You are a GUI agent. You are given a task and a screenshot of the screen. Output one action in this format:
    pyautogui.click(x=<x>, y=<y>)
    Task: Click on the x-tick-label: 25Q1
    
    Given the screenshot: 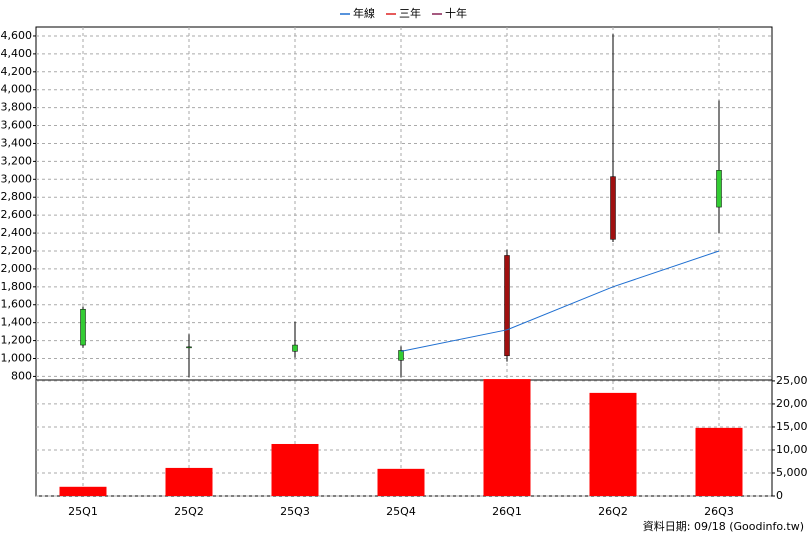 What is the action you would take?
    pyautogui.click(x=83, y=511)
    